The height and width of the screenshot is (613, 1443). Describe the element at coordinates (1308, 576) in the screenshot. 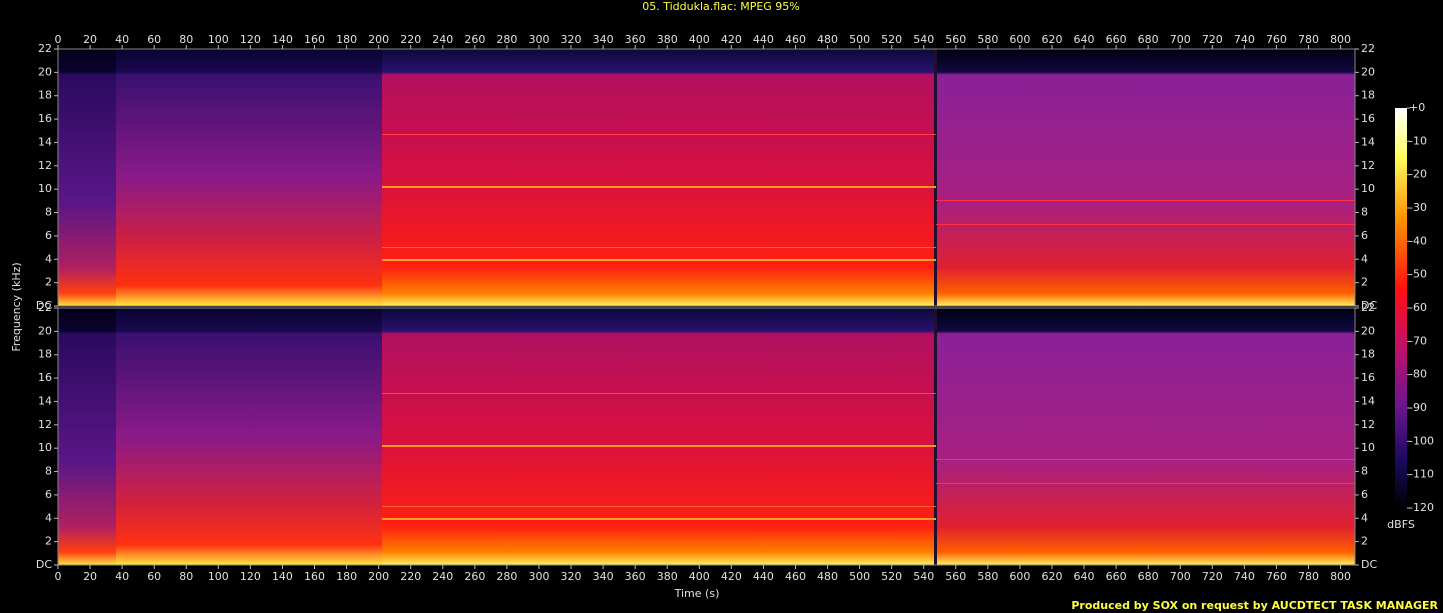

I see `x-tick-label: 780` at that location.